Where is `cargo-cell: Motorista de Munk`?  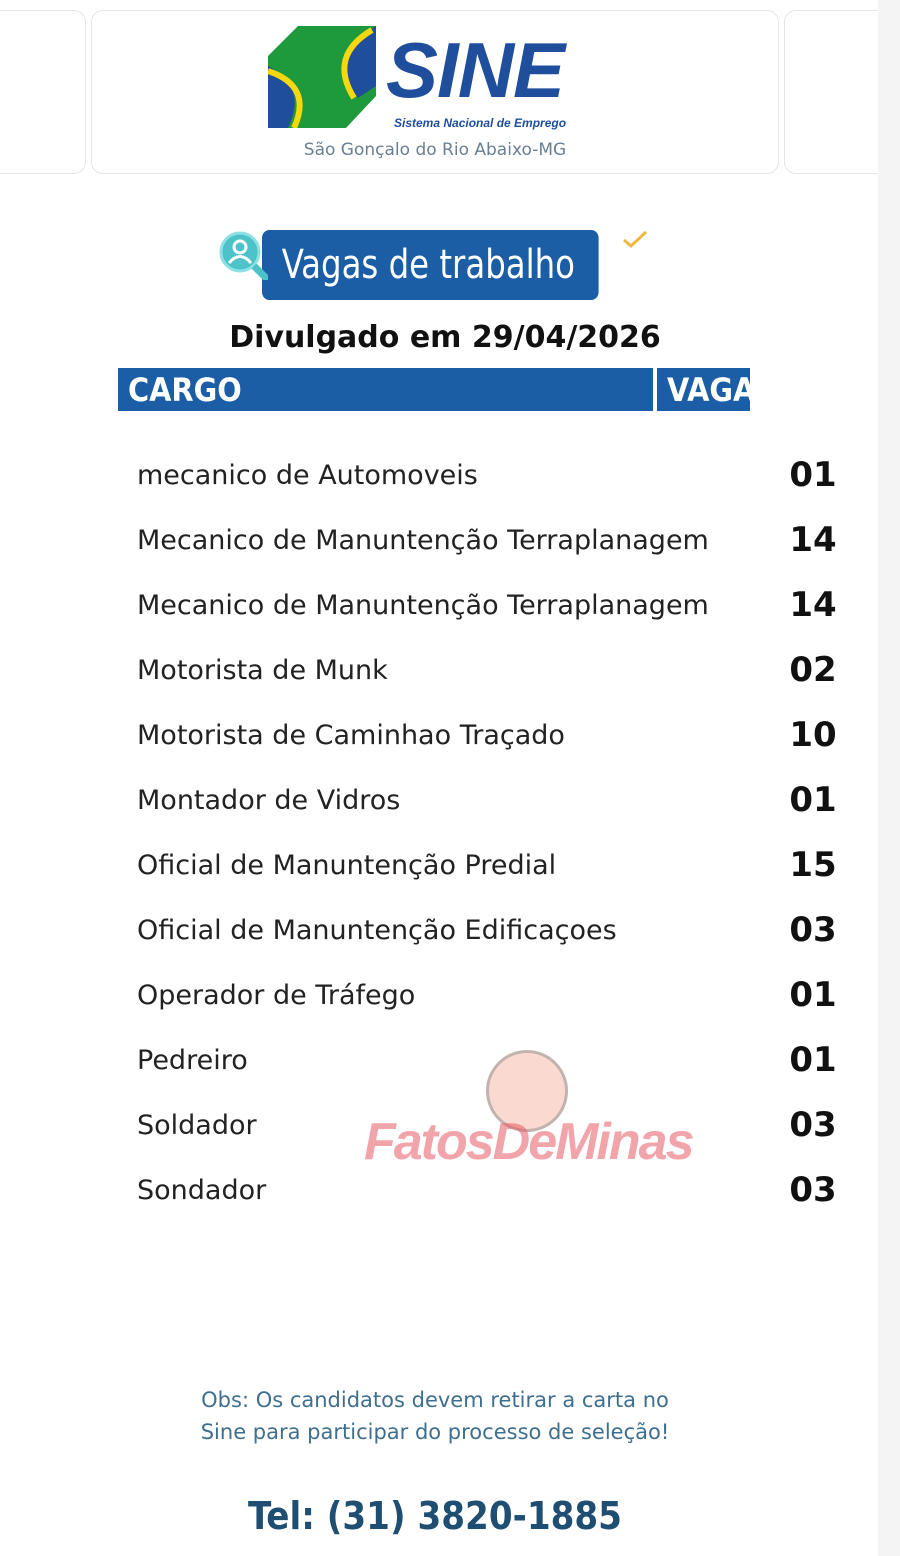 cargo-cell: Motorista de Munk is located at coordinates (262, 670).